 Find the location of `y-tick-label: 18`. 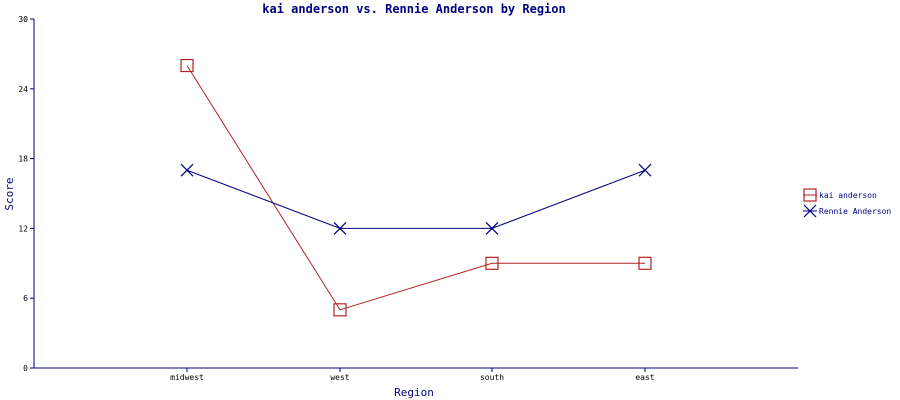

y-tick-label: 18 is located at coordinates (23, 159).